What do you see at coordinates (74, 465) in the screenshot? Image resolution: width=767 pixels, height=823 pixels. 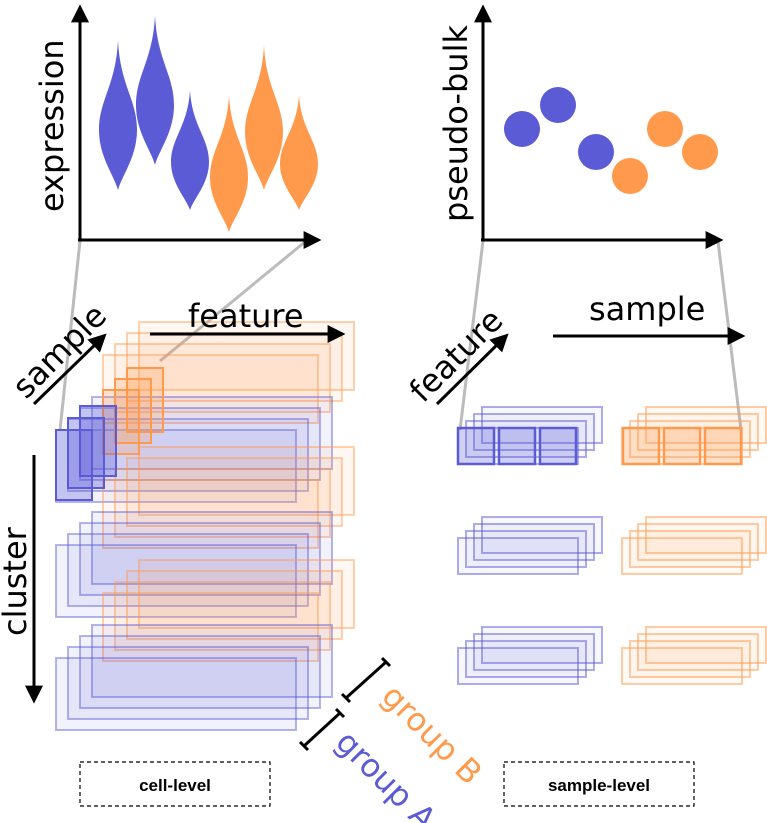 I see `selected-cell-group-a` at bounding box center [74, 465].